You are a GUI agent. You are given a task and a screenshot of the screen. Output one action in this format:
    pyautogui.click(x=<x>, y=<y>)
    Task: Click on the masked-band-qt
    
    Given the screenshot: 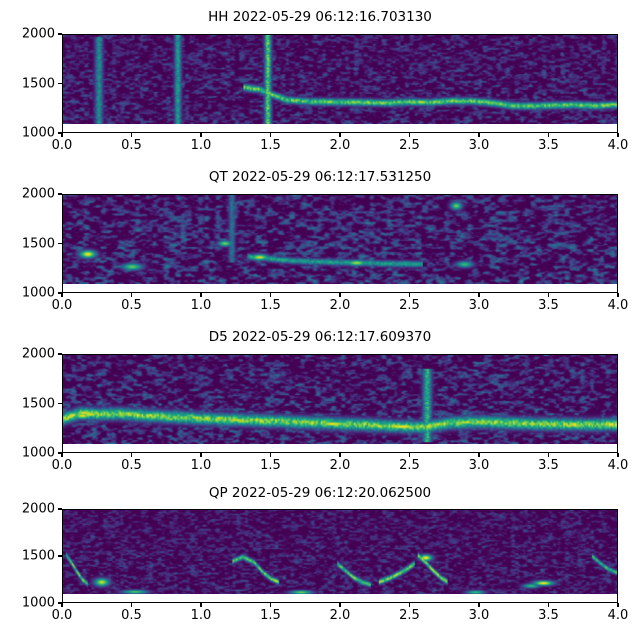 What is the action you would take?
    pyautogui.click(x=340, y=287)
    